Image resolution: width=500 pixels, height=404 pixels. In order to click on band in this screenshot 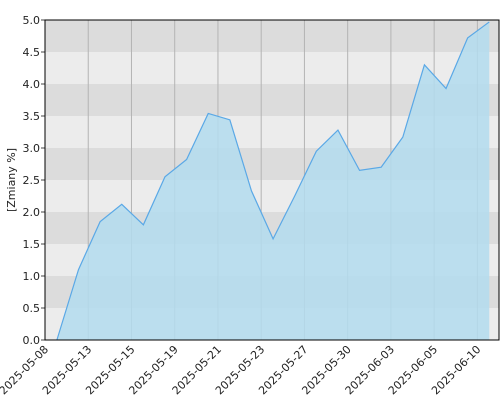, I will do `click(272, 36)`.